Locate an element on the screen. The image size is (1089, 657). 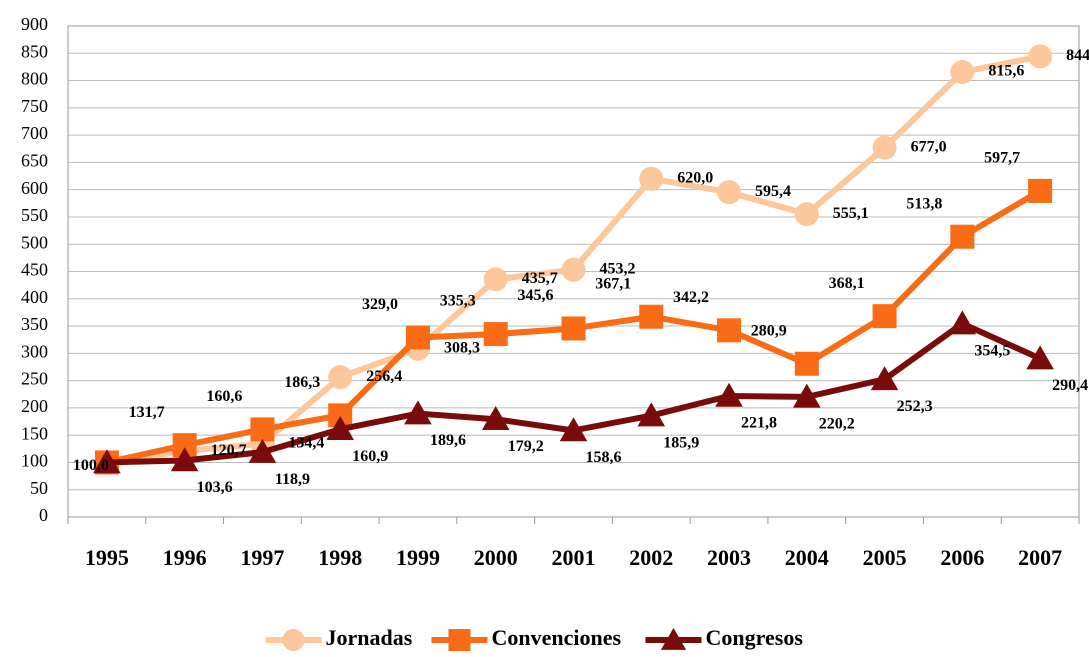
data-label: 844,3 is located at coordinates (1077, 55).